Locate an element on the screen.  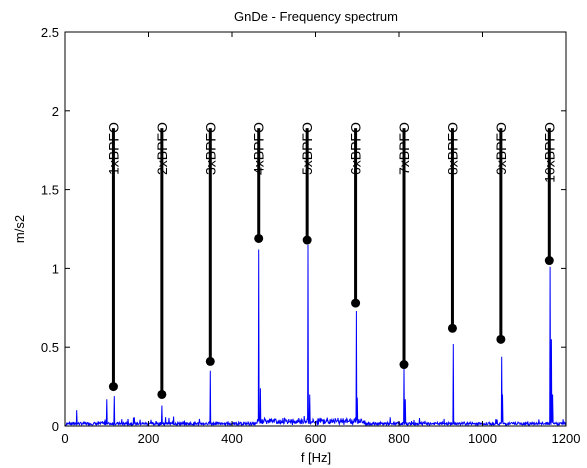
harmonic-marker-label: 2xBPFO is located at coordinates (162, 148).